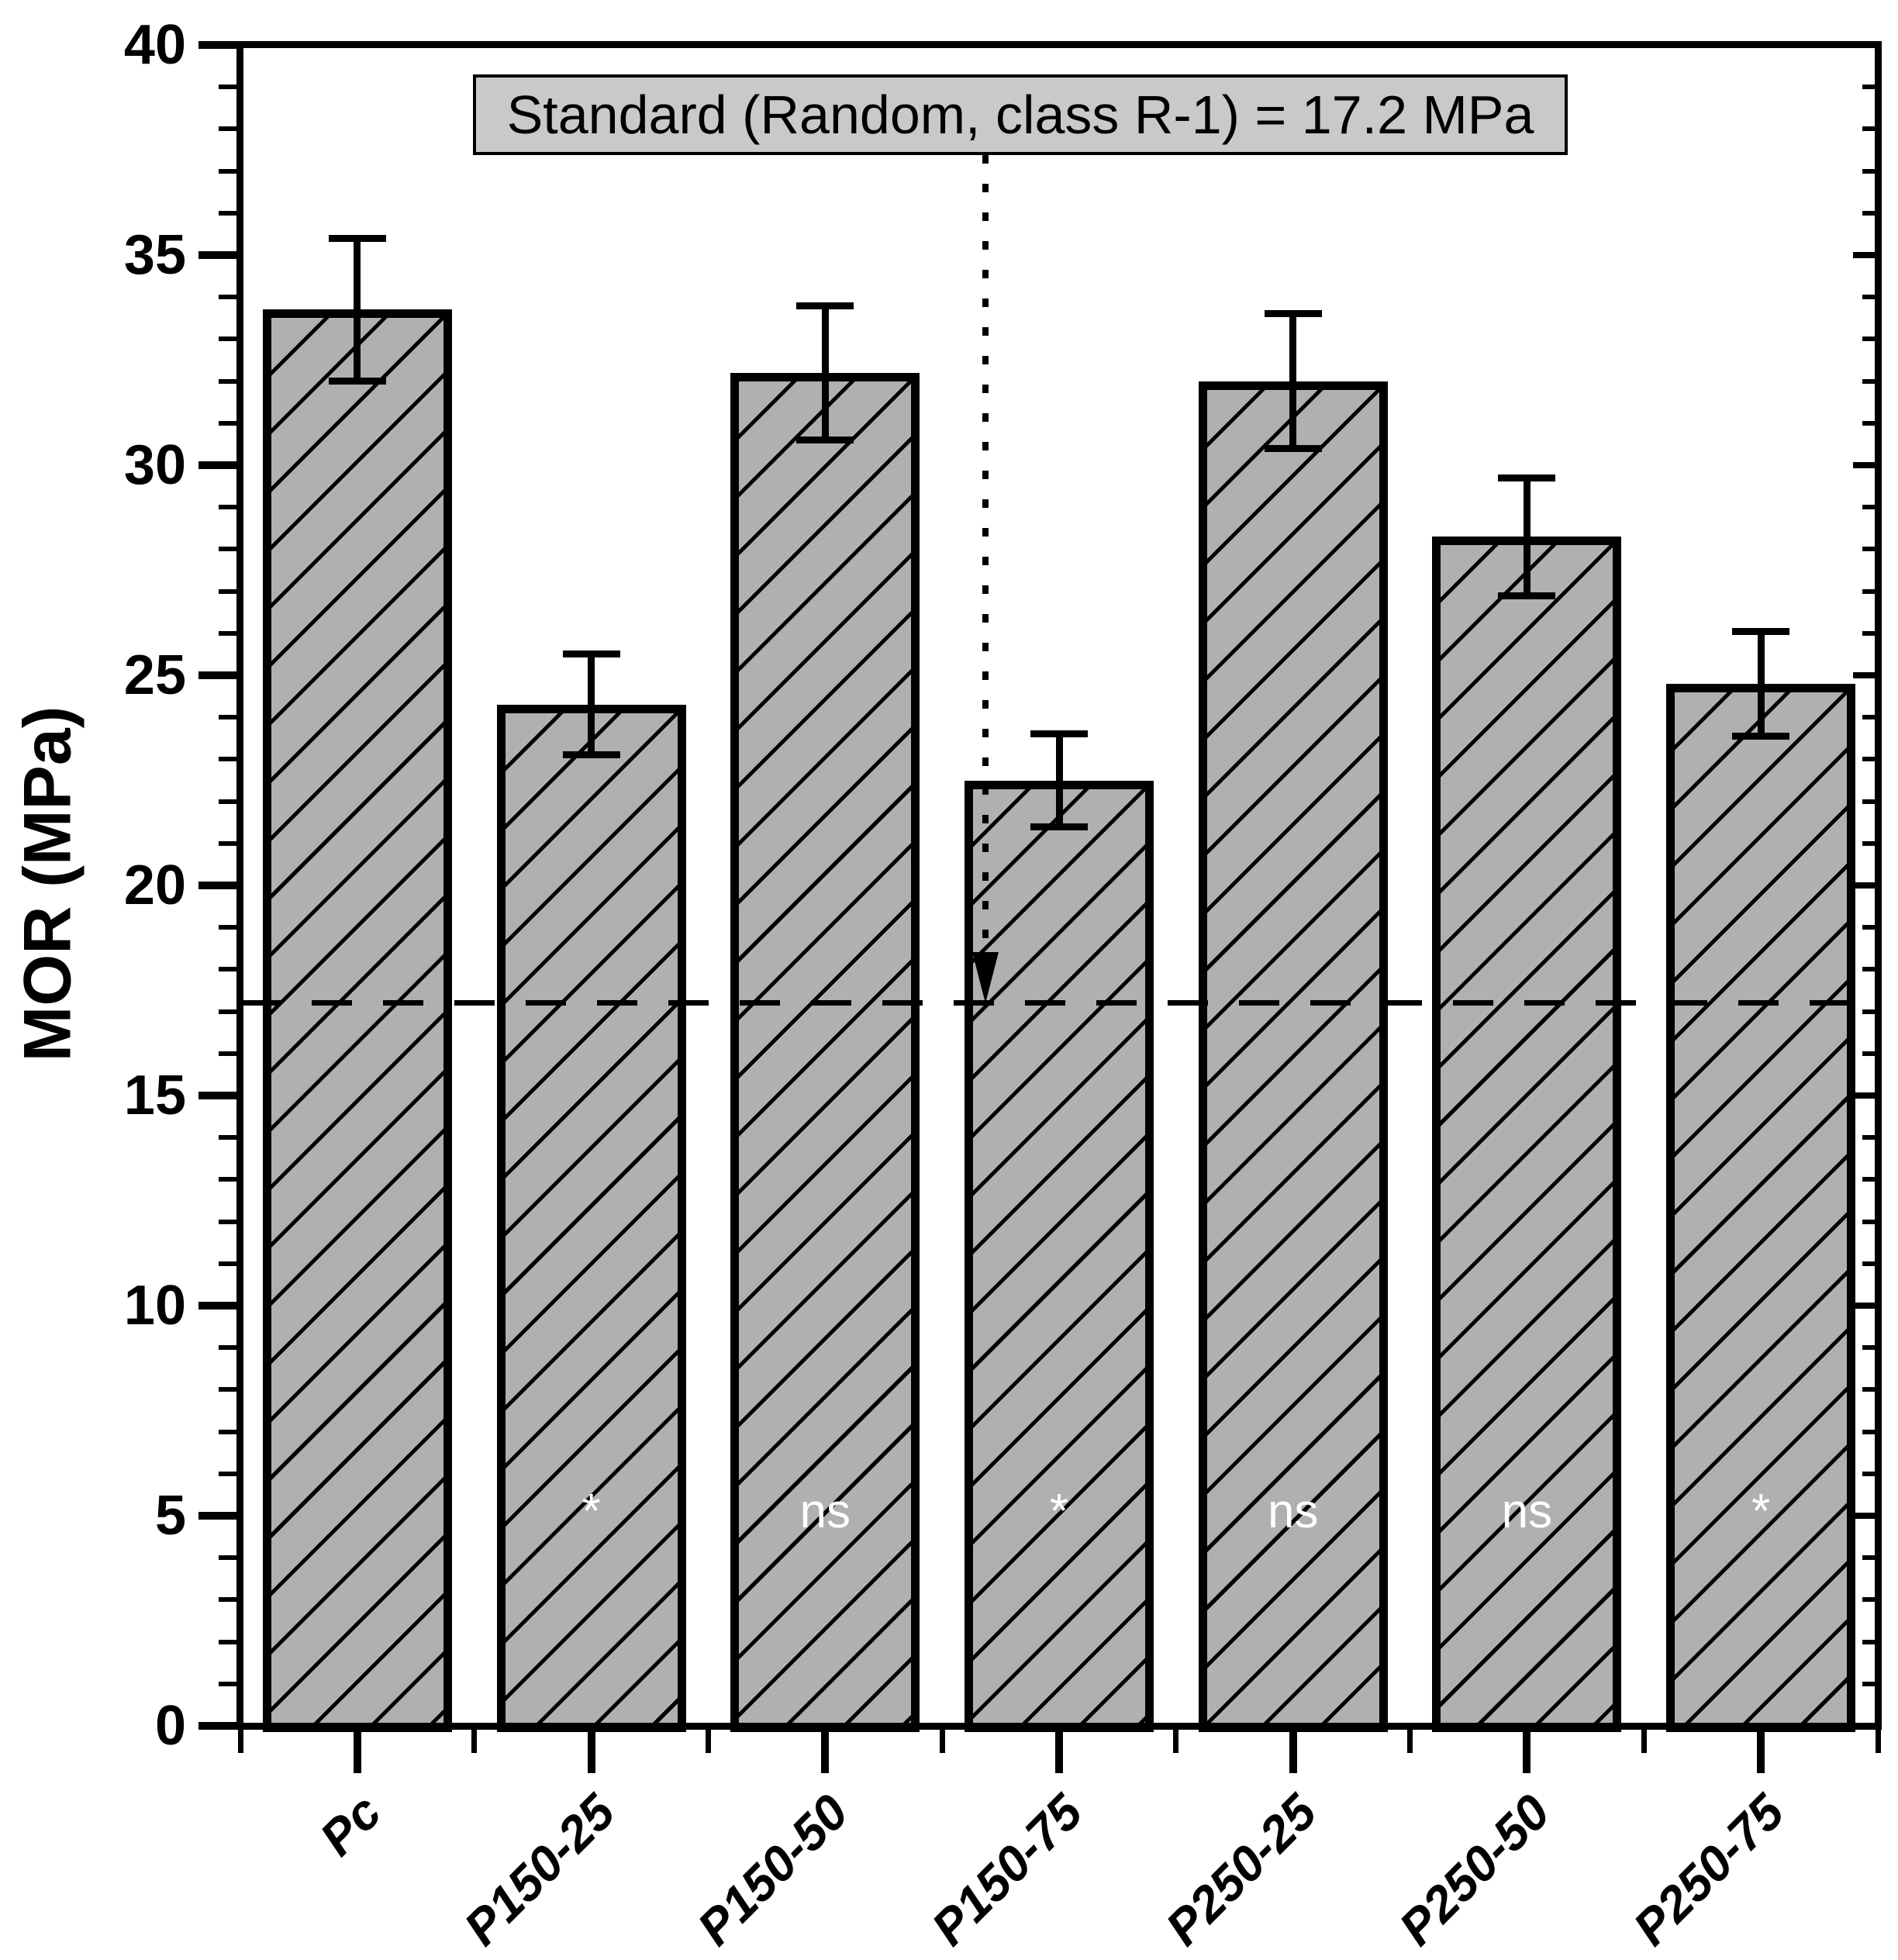 The width and height of the screenshot is (1898, 1960). Describe the element at coordinates (154, 1096) in the screenshot. I see `y-tick-label: 15` at that location.